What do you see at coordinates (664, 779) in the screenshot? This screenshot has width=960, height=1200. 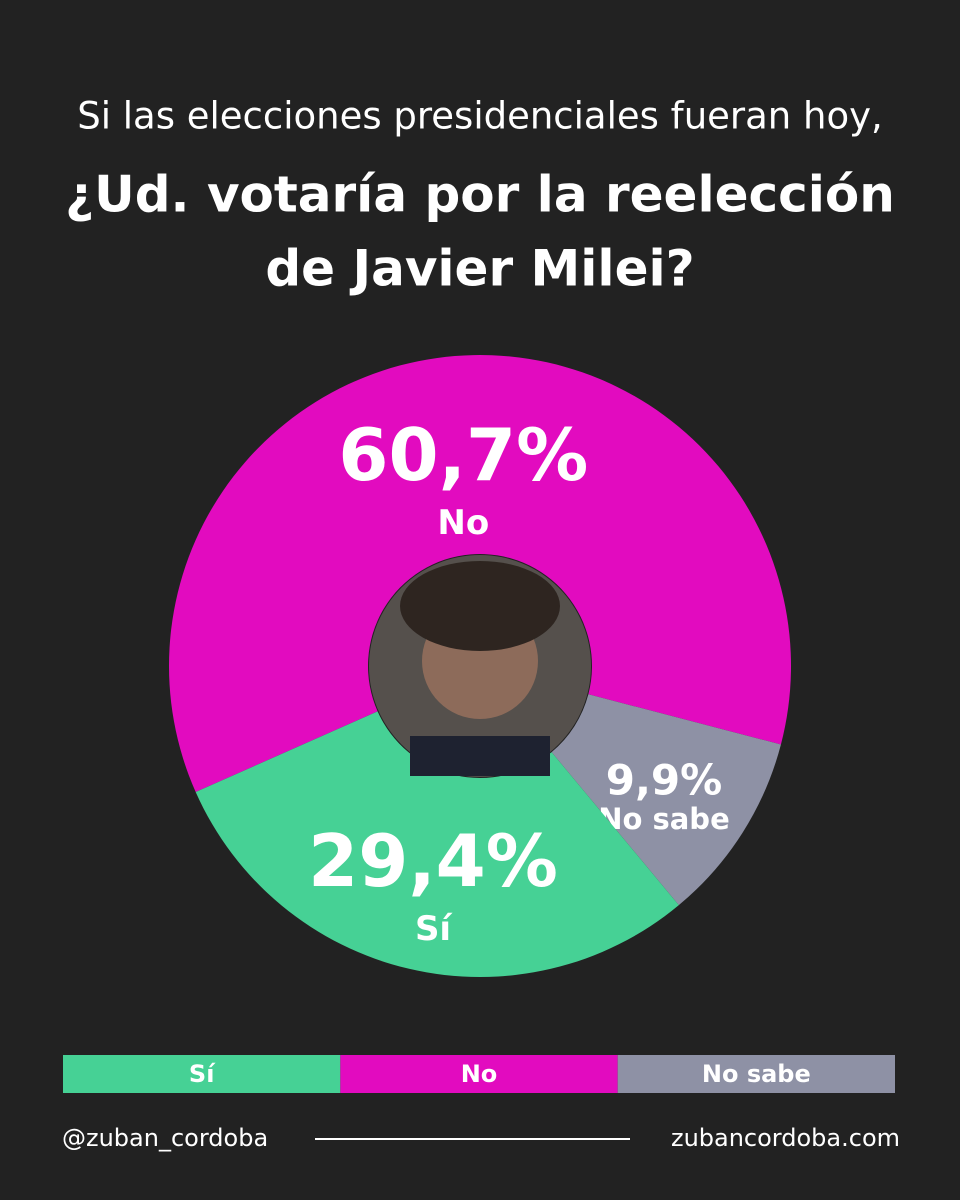 I see `value-label: 9,9%` at bounding box center [664, 779].